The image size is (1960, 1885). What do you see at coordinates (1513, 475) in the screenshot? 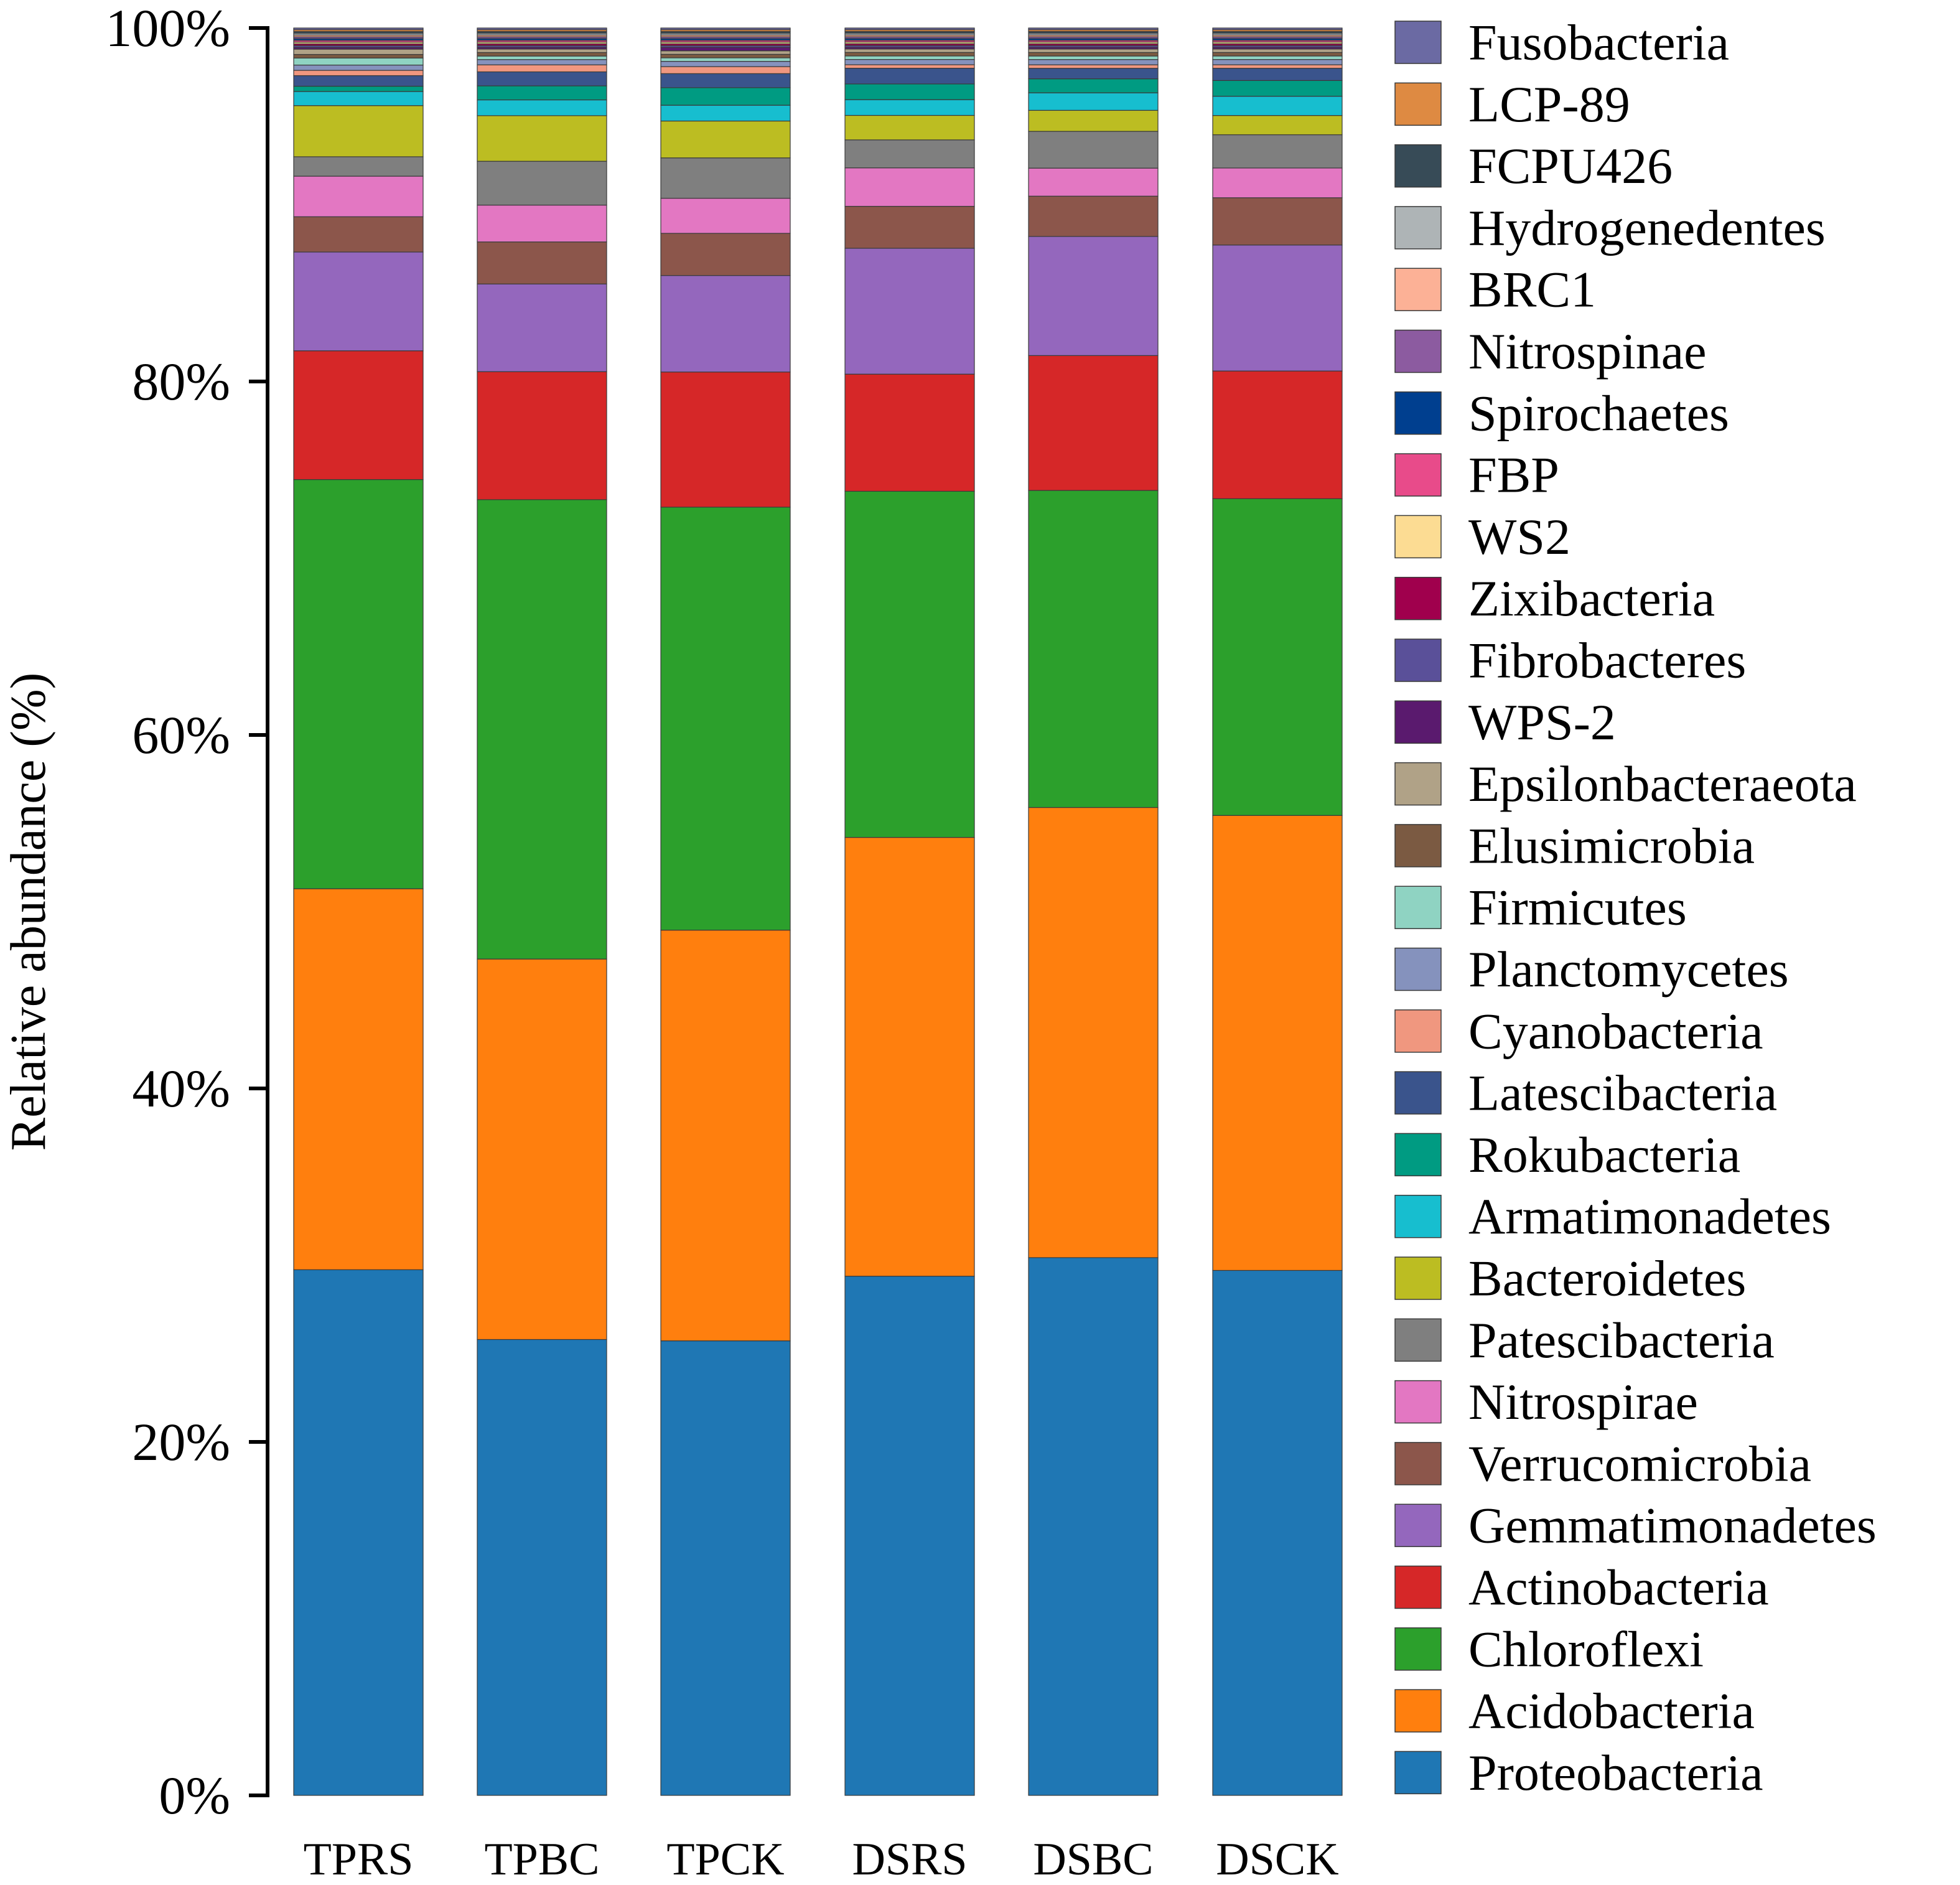
I see `legend-label: FBP` at bounding box center [1513, 475].